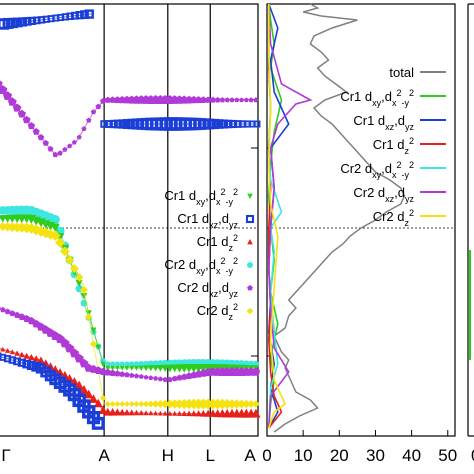 This screenshot has width=474, height=474. Describe the element at coordinates (339, 455) in the screenshot. I see `x-tick-label: 20` at that location.